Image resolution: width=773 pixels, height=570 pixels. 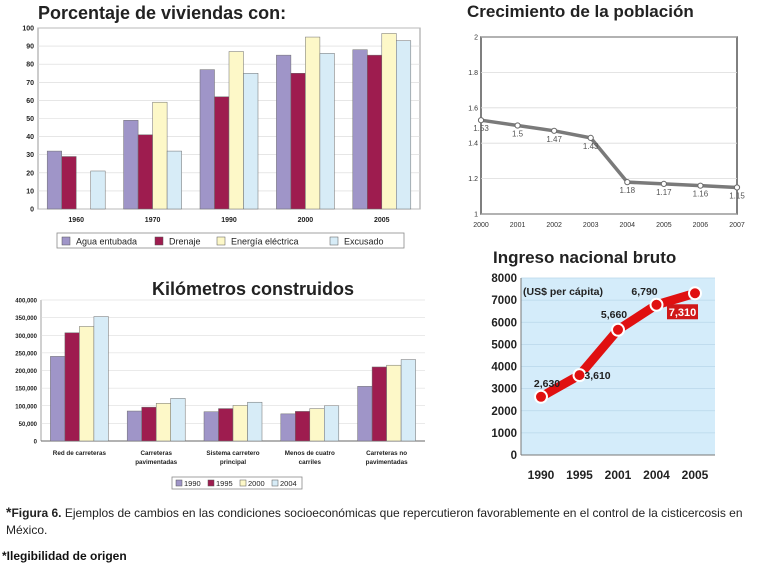 I want to click on viviendas-y-tick: 0, so click(x=32, y=210).